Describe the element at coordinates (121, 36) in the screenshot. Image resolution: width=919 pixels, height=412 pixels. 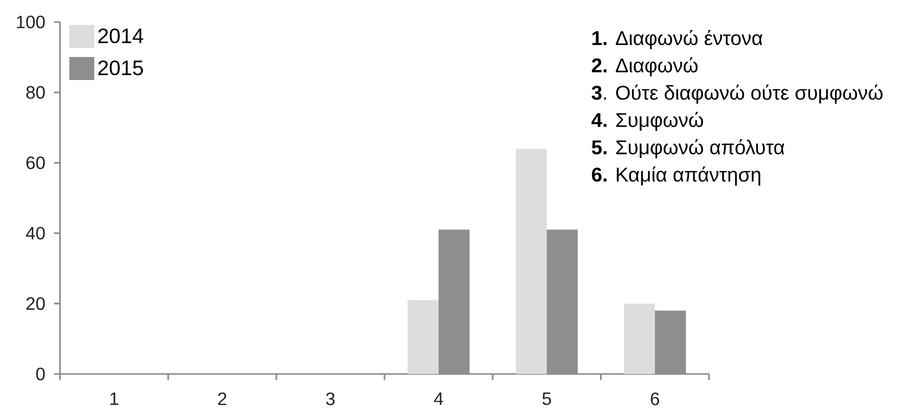
I see `legend-label: 2014` at that location.